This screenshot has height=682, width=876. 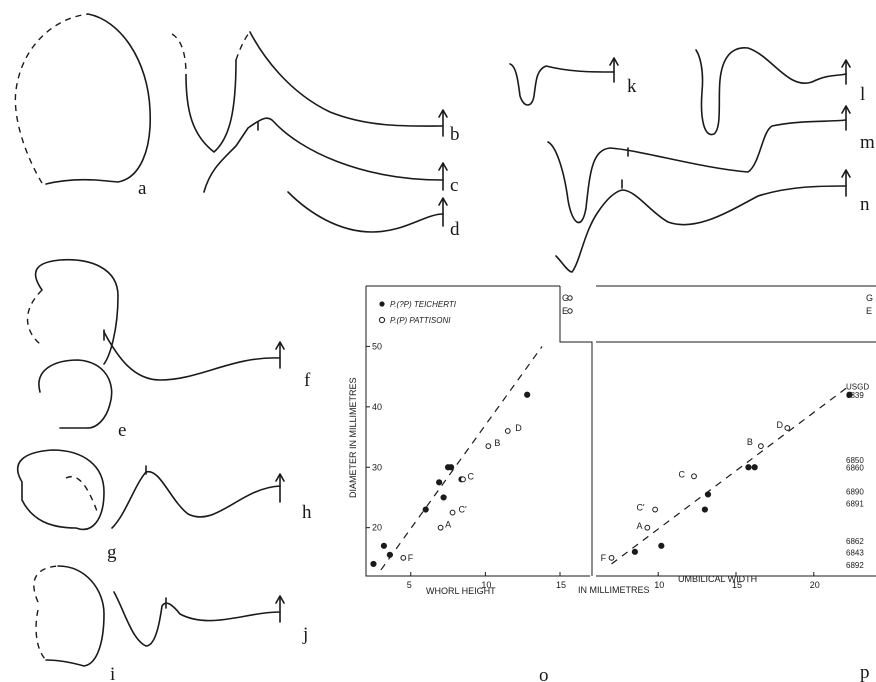 What do you see at coordinates (382, 304) in the screenshot?
I see `legend-marker-teicherti` at bounding box center [382, 304].